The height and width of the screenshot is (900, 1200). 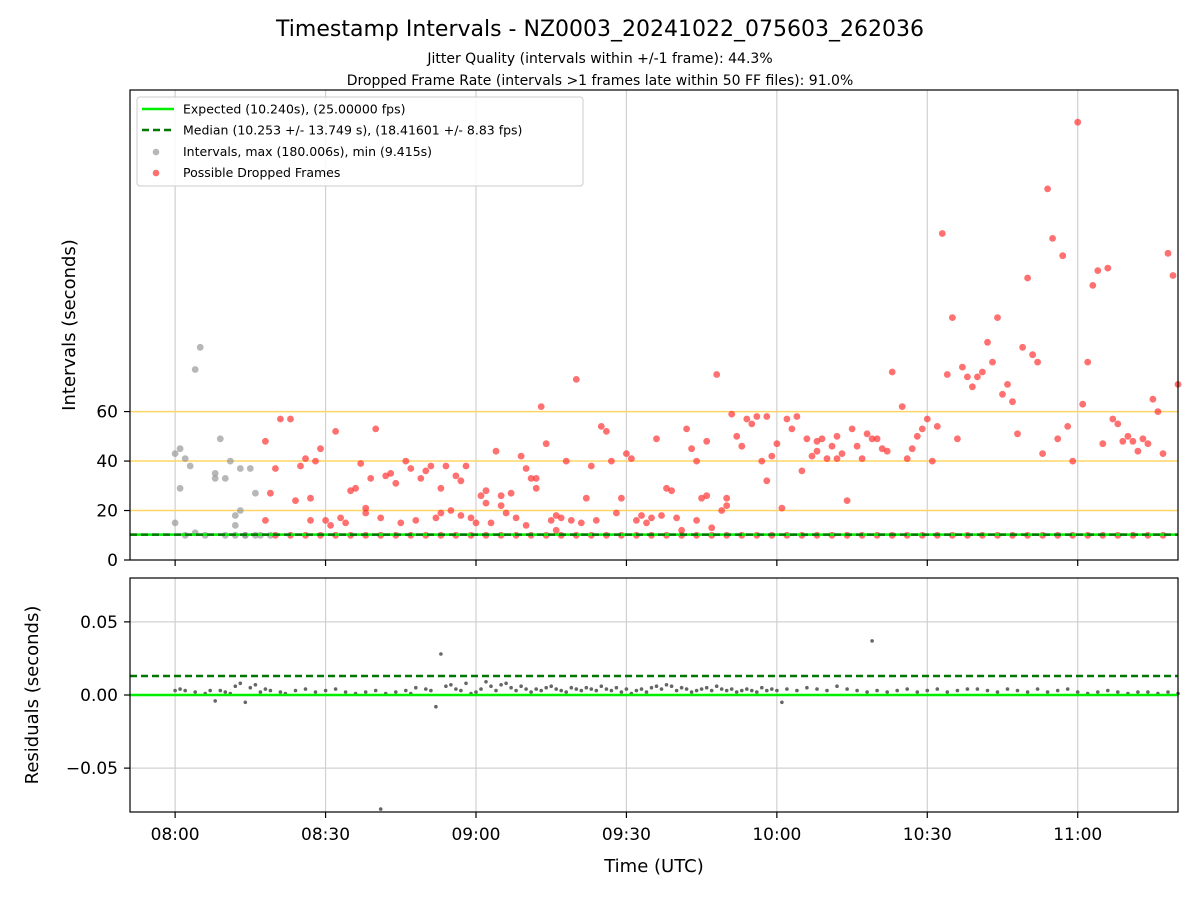 I want to click on bottom-y-tick-label: 0.00, so click(x=99, y=696).